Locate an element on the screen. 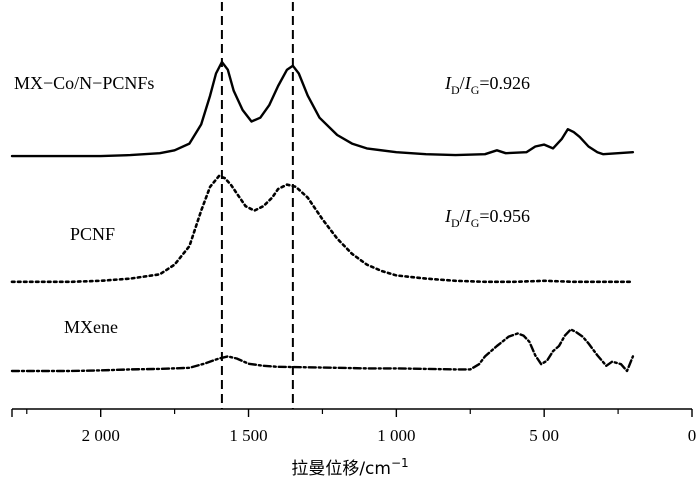 The image size is (700, 482). series-label: MX−Co/N−PCNFs is located at coordinates (84, 83).